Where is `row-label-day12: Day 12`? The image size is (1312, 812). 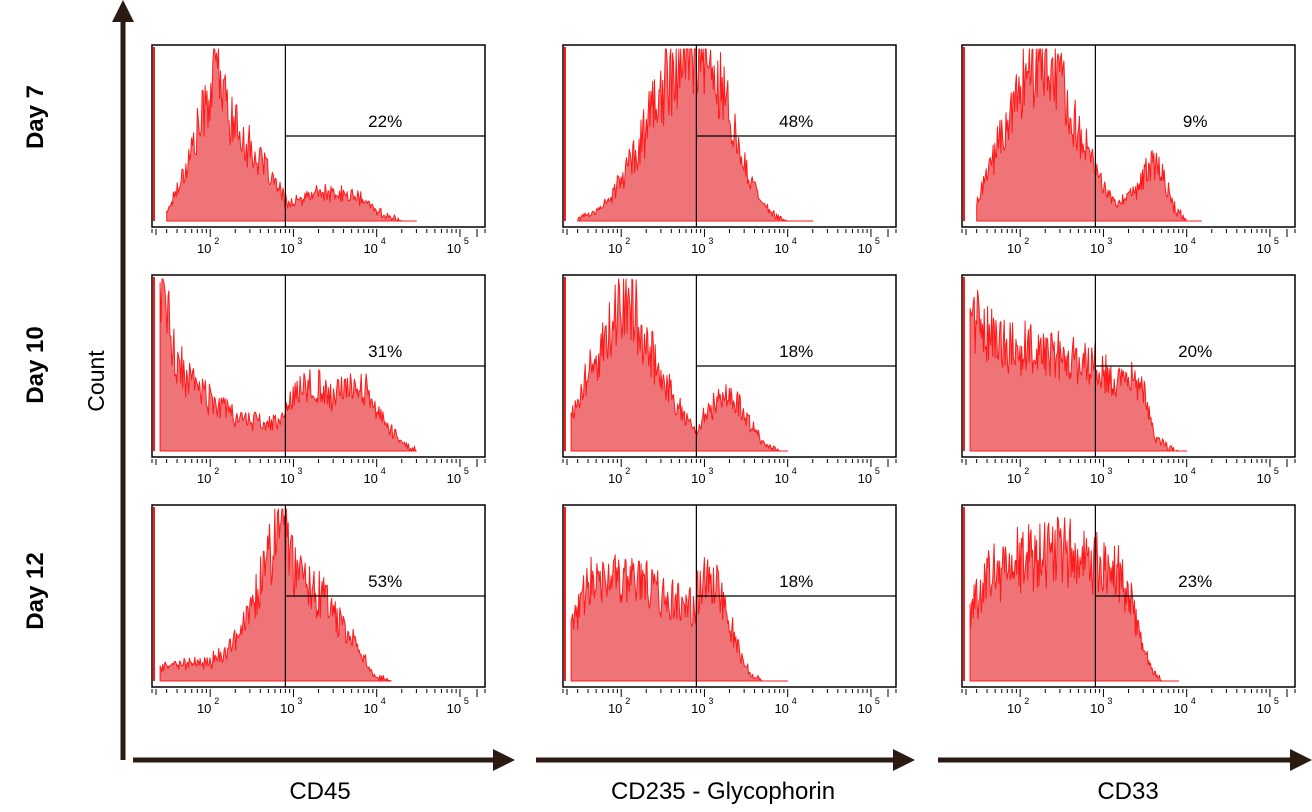
row-label-day12: Day 12 is located at coordinates (35, 590).